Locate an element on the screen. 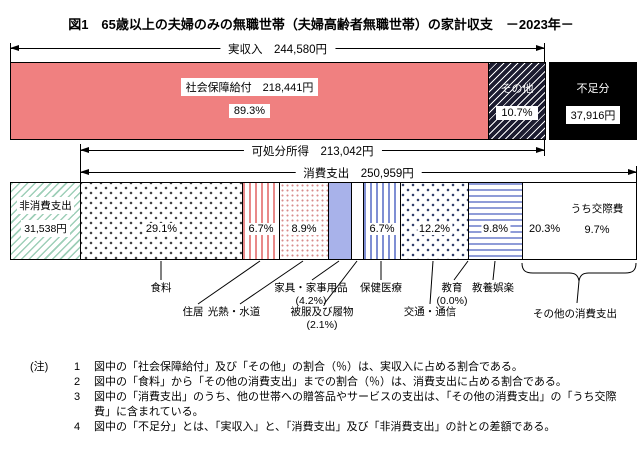 The height and width of the screenshot is (451, 642). label-education: 教育 (0.0%) is located at coordinates (452, 295).